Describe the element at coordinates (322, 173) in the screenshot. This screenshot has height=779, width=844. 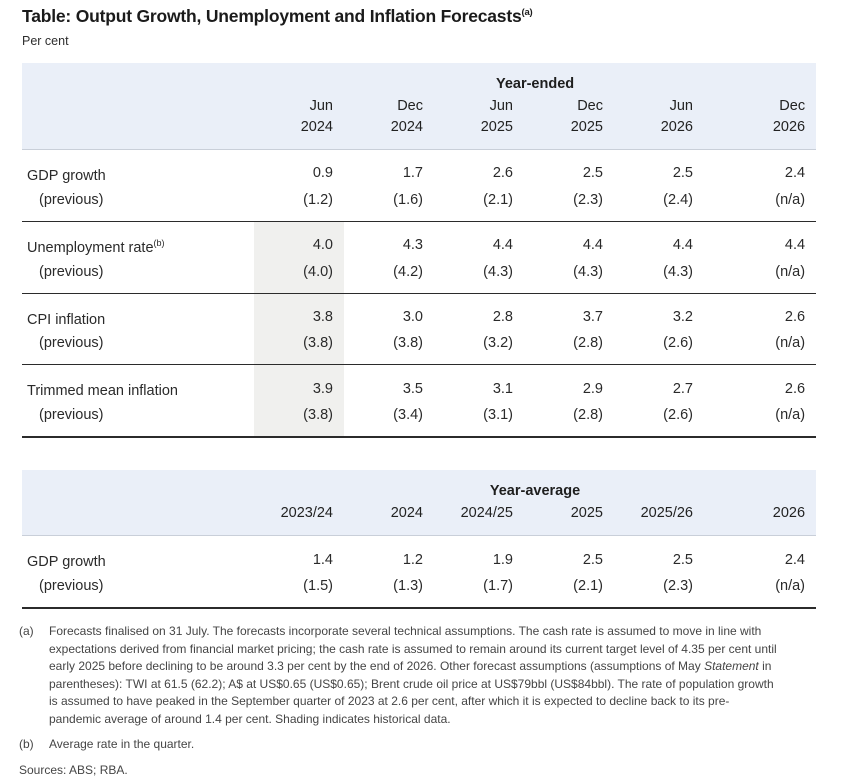
I see `value-cell: 0.9` at that location.